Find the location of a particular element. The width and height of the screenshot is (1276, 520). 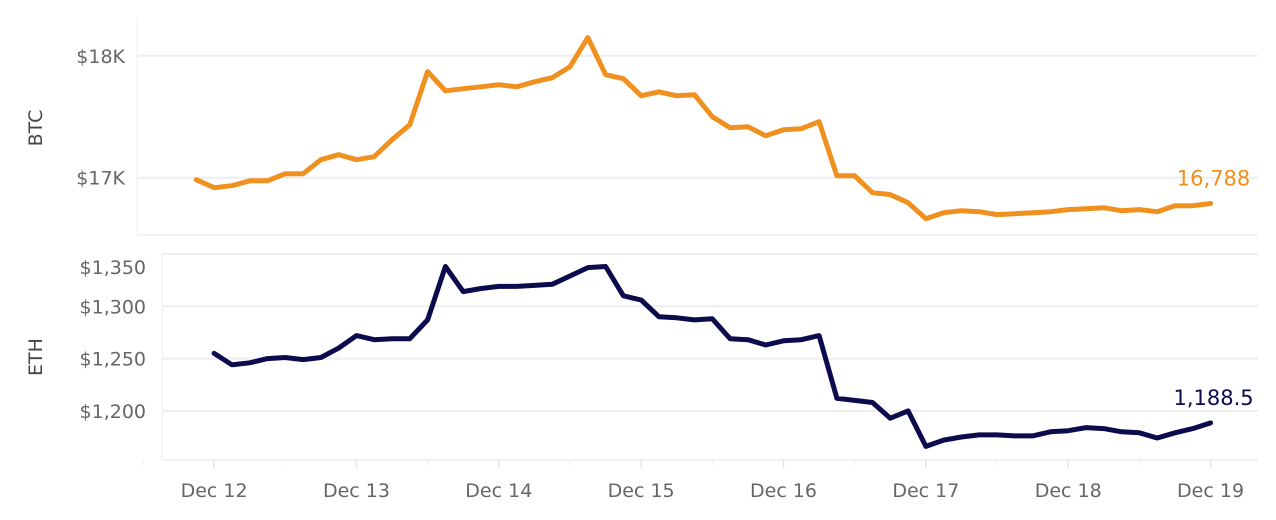

x-tick-label: Dec 12 is located at coordinates (214, 491).